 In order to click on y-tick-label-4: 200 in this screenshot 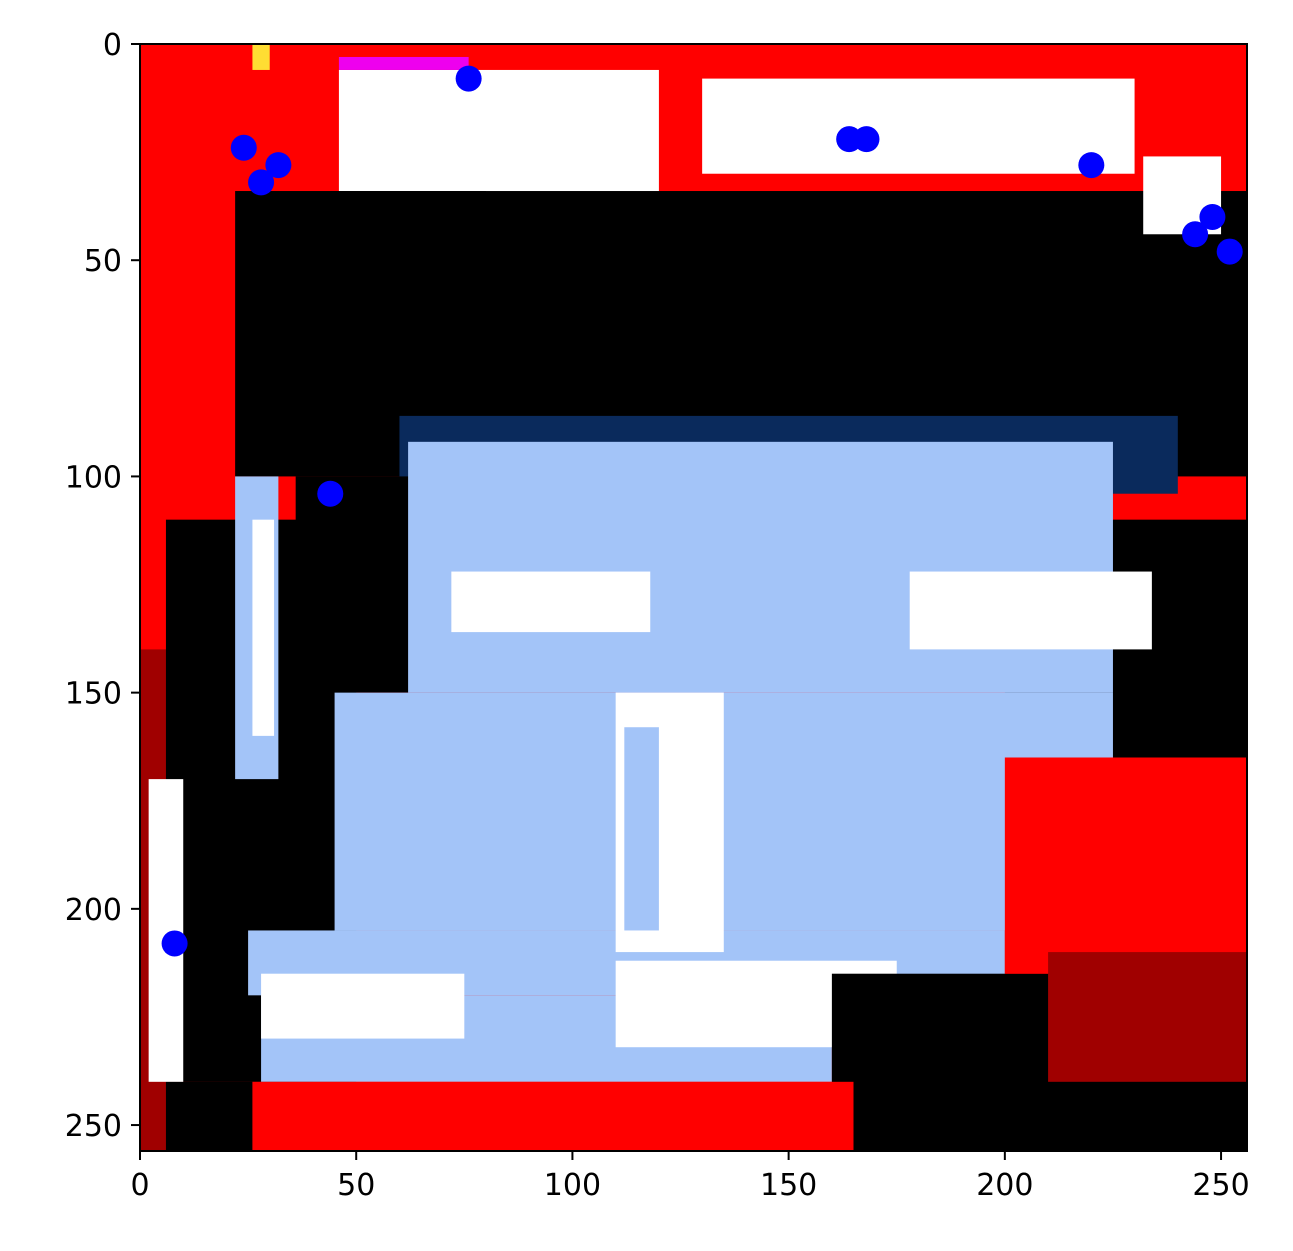, I will do `click(93, 910)`.